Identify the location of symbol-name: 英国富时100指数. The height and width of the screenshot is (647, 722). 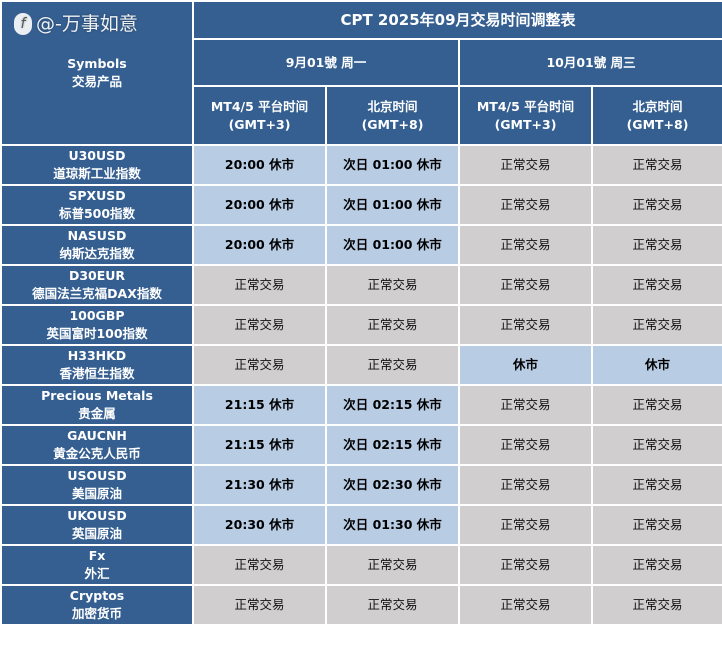
(97, 333).